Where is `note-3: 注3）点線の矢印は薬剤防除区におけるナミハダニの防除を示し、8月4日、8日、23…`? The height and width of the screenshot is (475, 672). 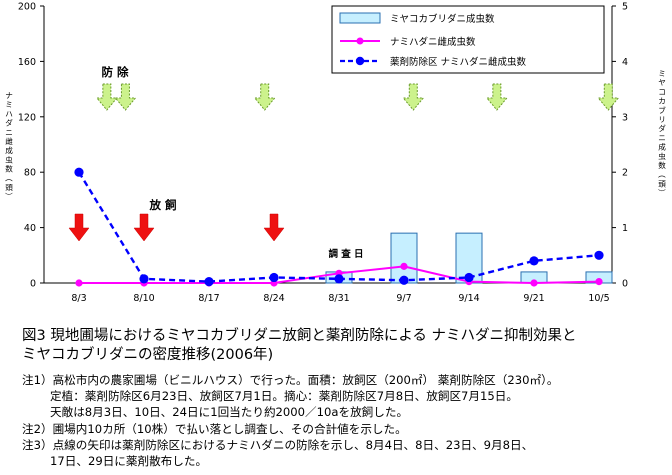
note-3: 注3）点線の矢印は薬剤防除区におけるナミハダニの防除を示し、8月4日、8日、23… is located at coordinates (278, 444).